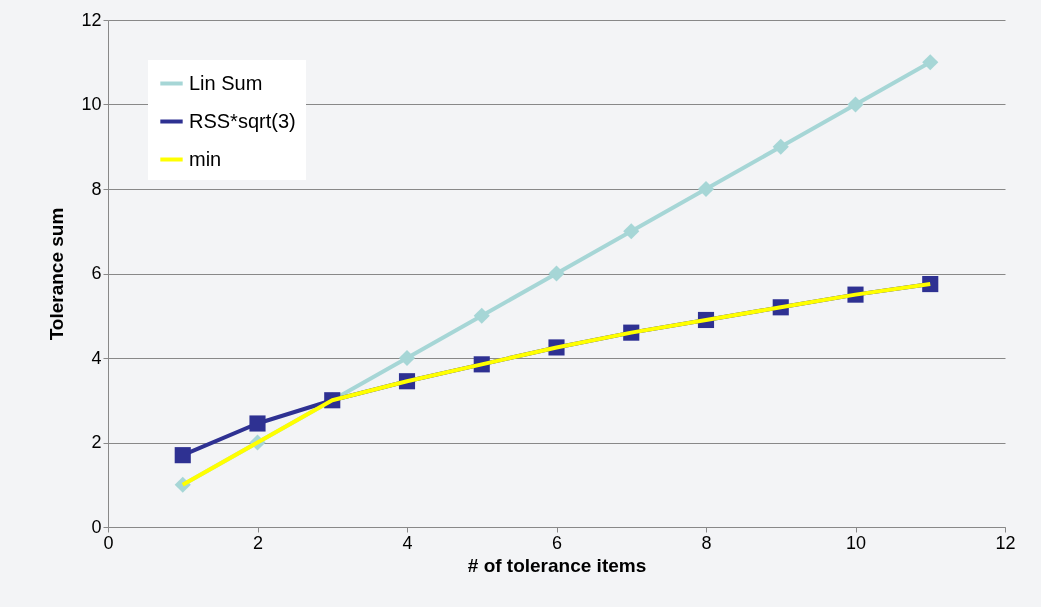  What do you see at coordinates (856, 542) in the screenshot?
I see `x-tick-label: 10` at bounding box center [856, 542].